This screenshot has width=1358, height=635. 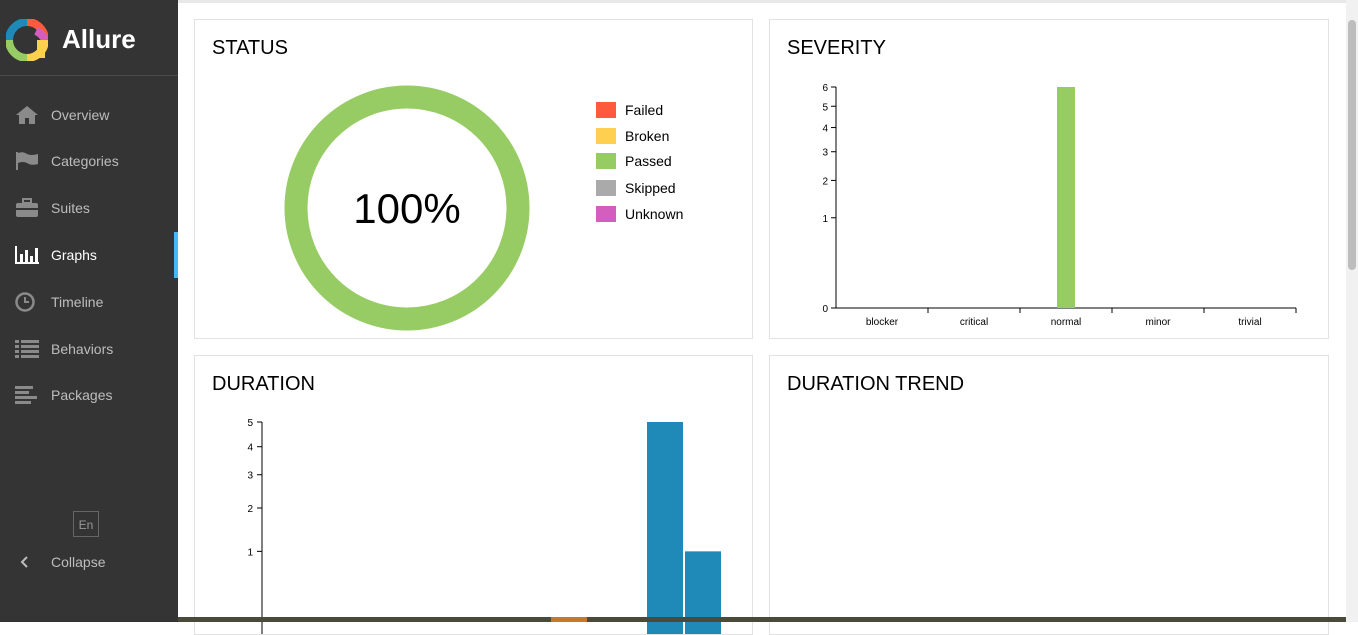 I want to click on severity-y-tick-label: 2, so click(x=825, y=181).